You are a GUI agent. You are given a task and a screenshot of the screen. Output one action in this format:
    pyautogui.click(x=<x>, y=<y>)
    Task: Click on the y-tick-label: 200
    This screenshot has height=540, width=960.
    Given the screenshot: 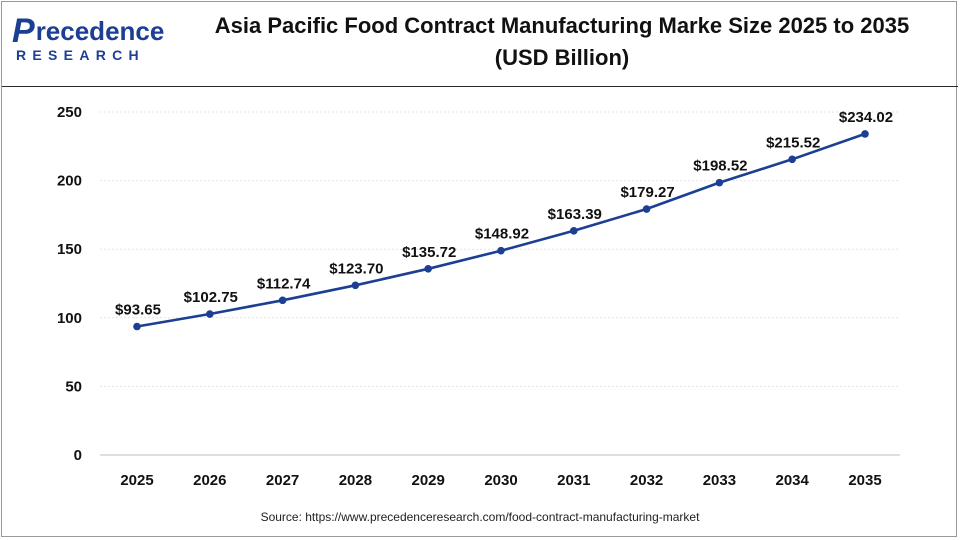 What is the action you would take?
    pyautogui.click(x=69, y=181)
    